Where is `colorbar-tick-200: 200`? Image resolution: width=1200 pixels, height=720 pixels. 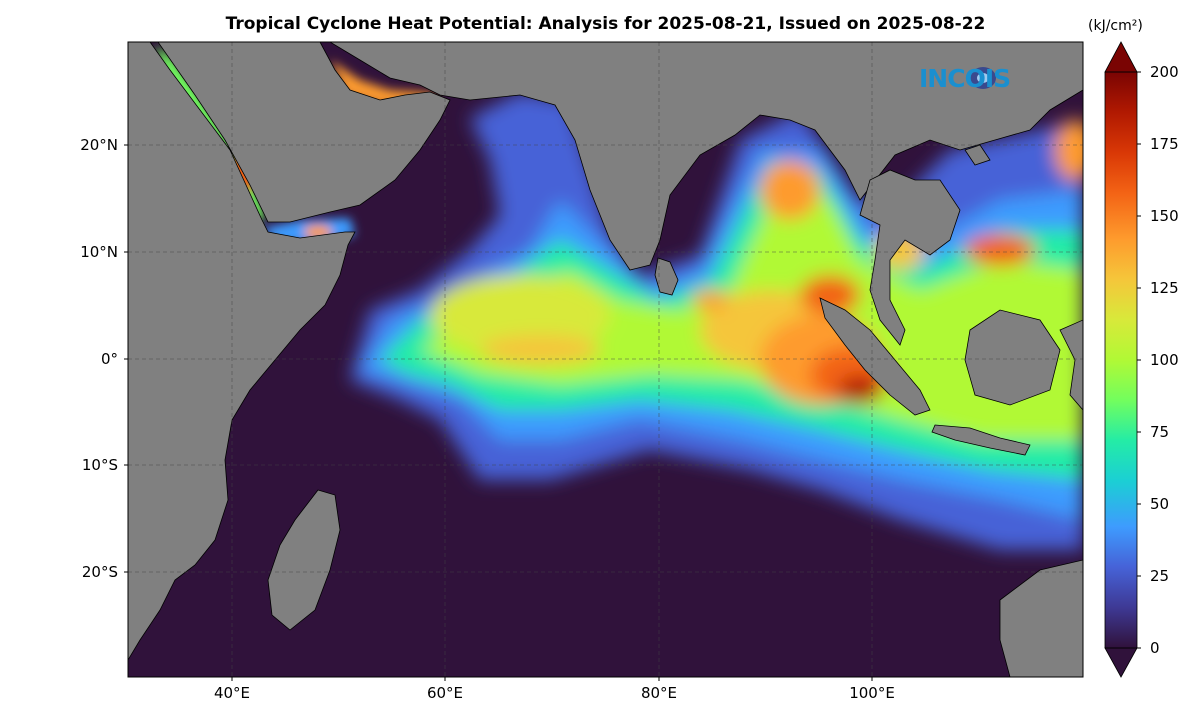 colorbar-tick-200: 200 is located at coordinates (1164, 72).